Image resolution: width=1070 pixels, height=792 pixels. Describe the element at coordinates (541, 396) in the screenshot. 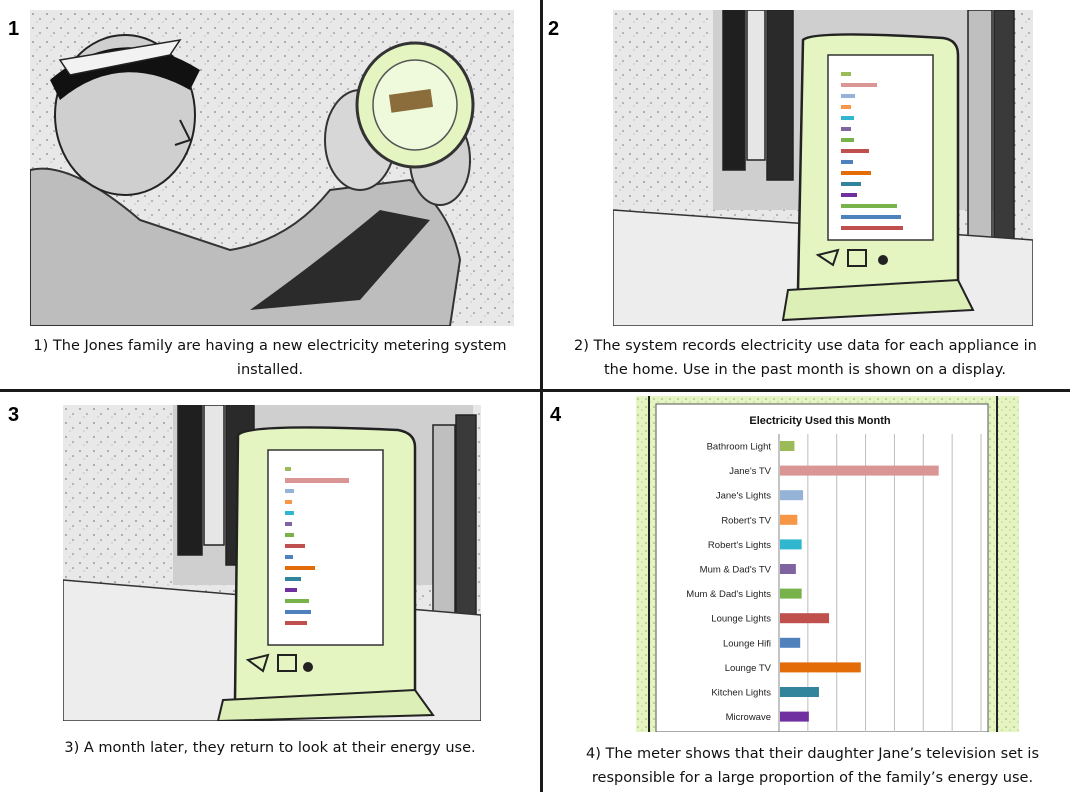

I see `vertical-divider` at that location.